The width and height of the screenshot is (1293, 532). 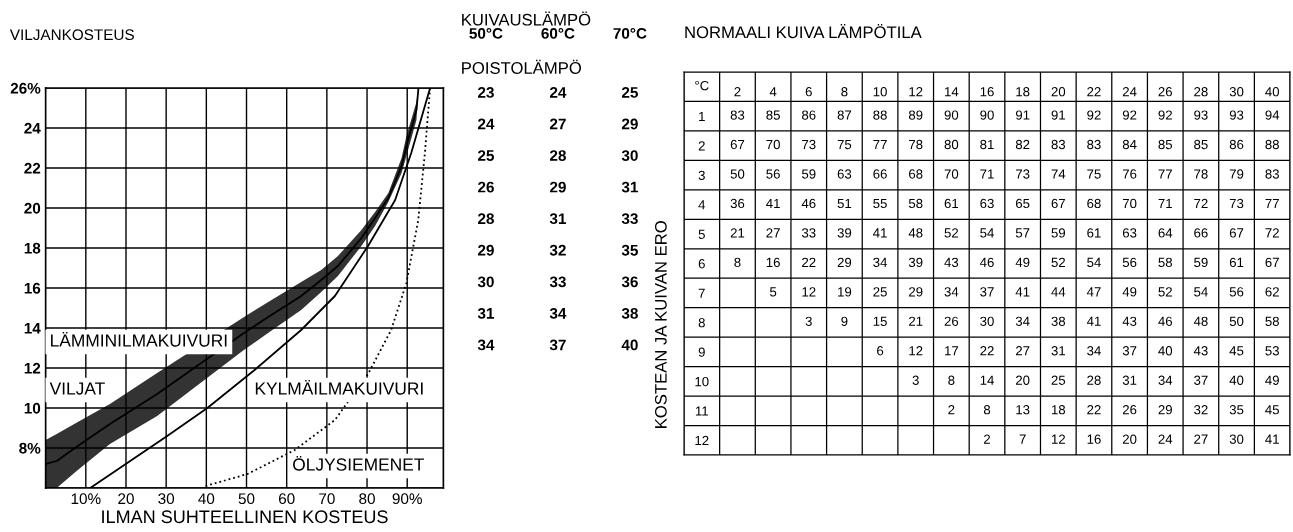 What do you see at coordinates (1129, 292) in the screenshot?
I see `data-label: 49` at bounding box center [1129, 292].